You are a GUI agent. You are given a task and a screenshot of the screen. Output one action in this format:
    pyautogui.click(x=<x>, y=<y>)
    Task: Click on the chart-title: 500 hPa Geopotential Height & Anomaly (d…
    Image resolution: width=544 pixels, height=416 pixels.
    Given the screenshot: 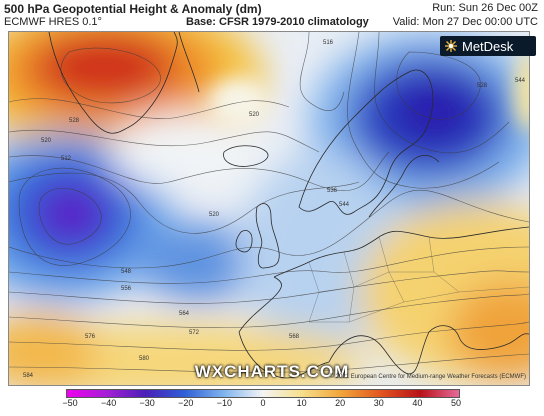 What is the action you would take?
    pyautogui.click(x=133, y=9)
    